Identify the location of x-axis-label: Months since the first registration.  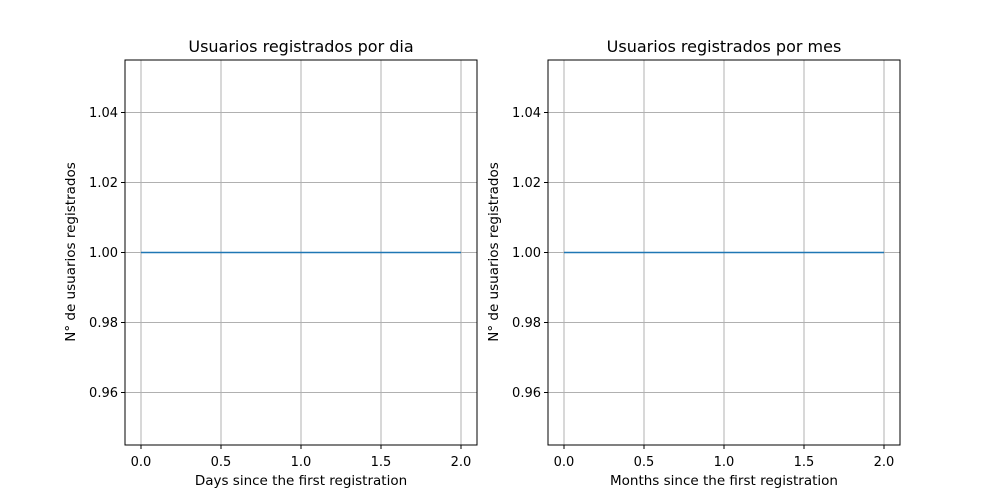
(724, 481).